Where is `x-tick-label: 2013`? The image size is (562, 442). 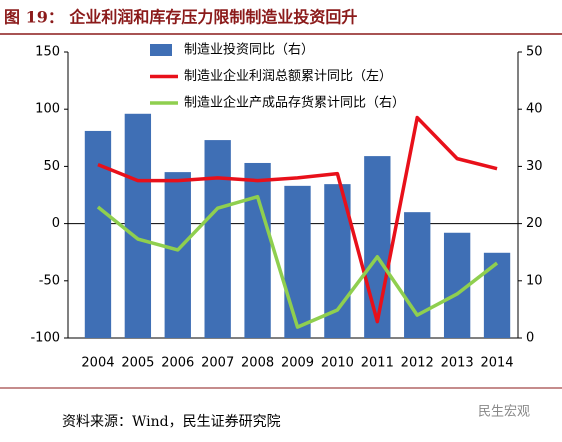
x-tick-label: 2013 is located at coordinates (457, 363).